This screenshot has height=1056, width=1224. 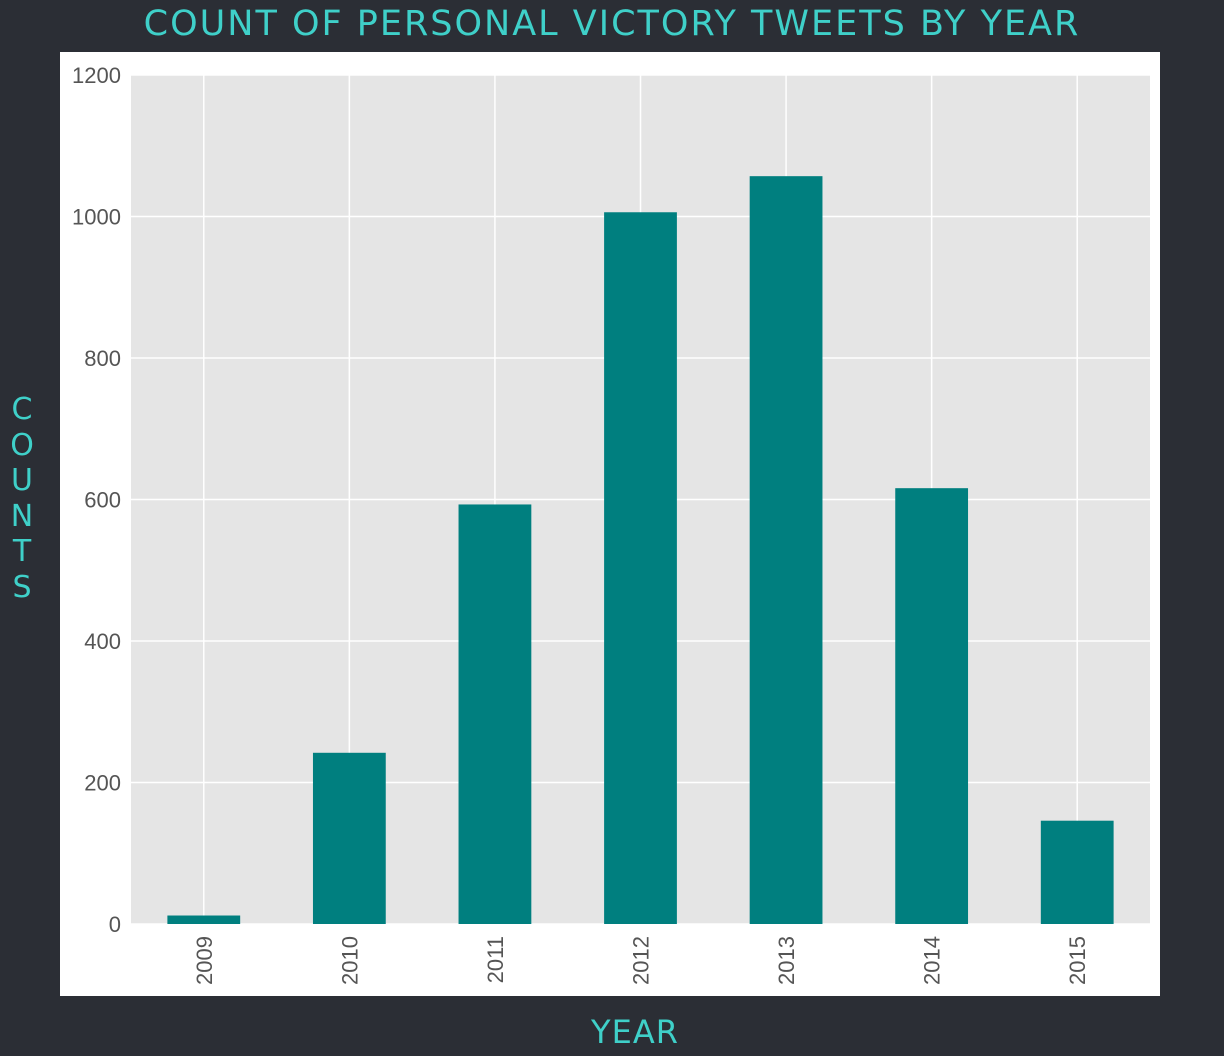 What do you see at coordinates (22, 551) in the screenshot?
I see `y-axis-label-letter: T` at bounding box center [22, 551].